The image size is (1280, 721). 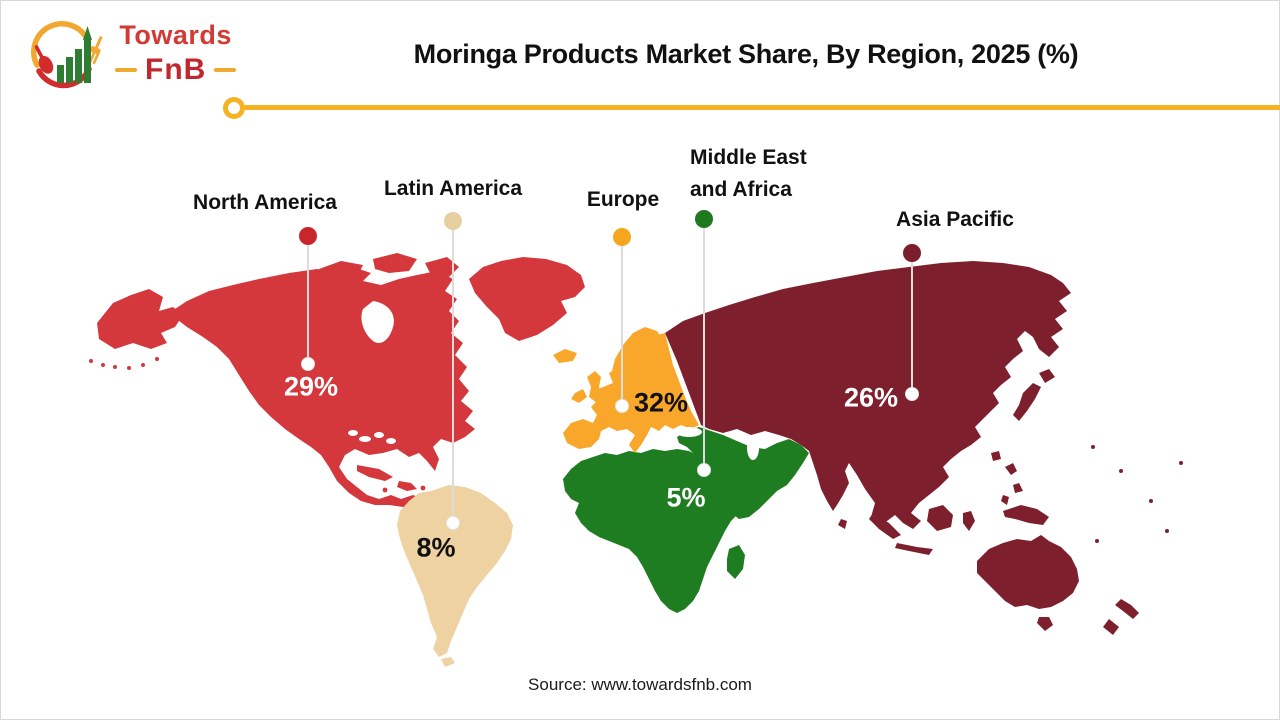 What do you see at coordinates (455, 576) in the screenshot?
I see `region-latin-america-shape` at bounding box center [455, 576].